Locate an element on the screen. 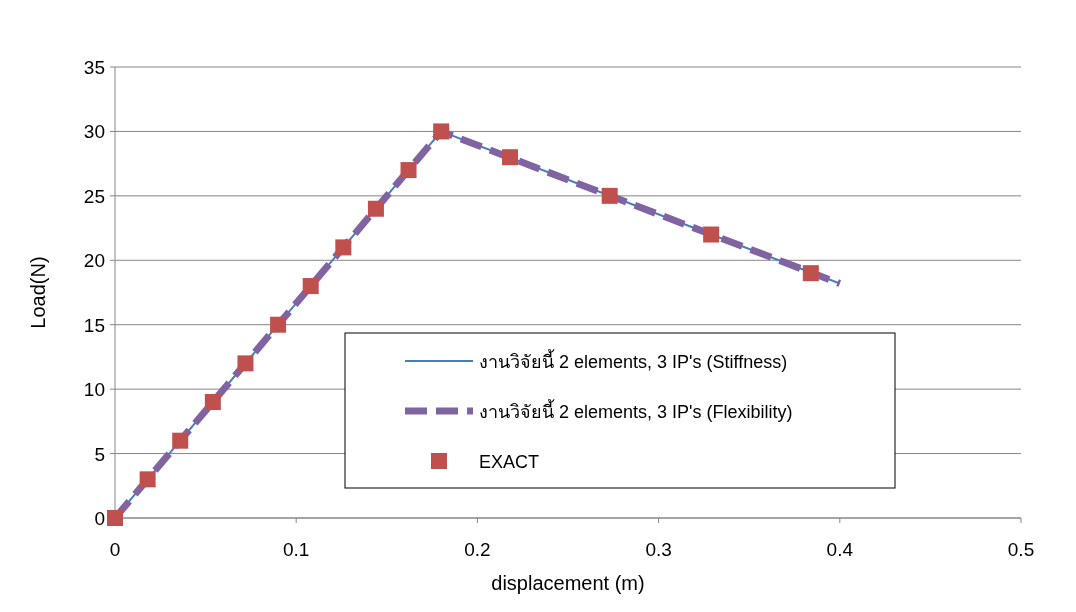 Image resolution: width=1076 pixels, height=612 pixels. y-tick-label: 20 is located at coordinates (94, 261).